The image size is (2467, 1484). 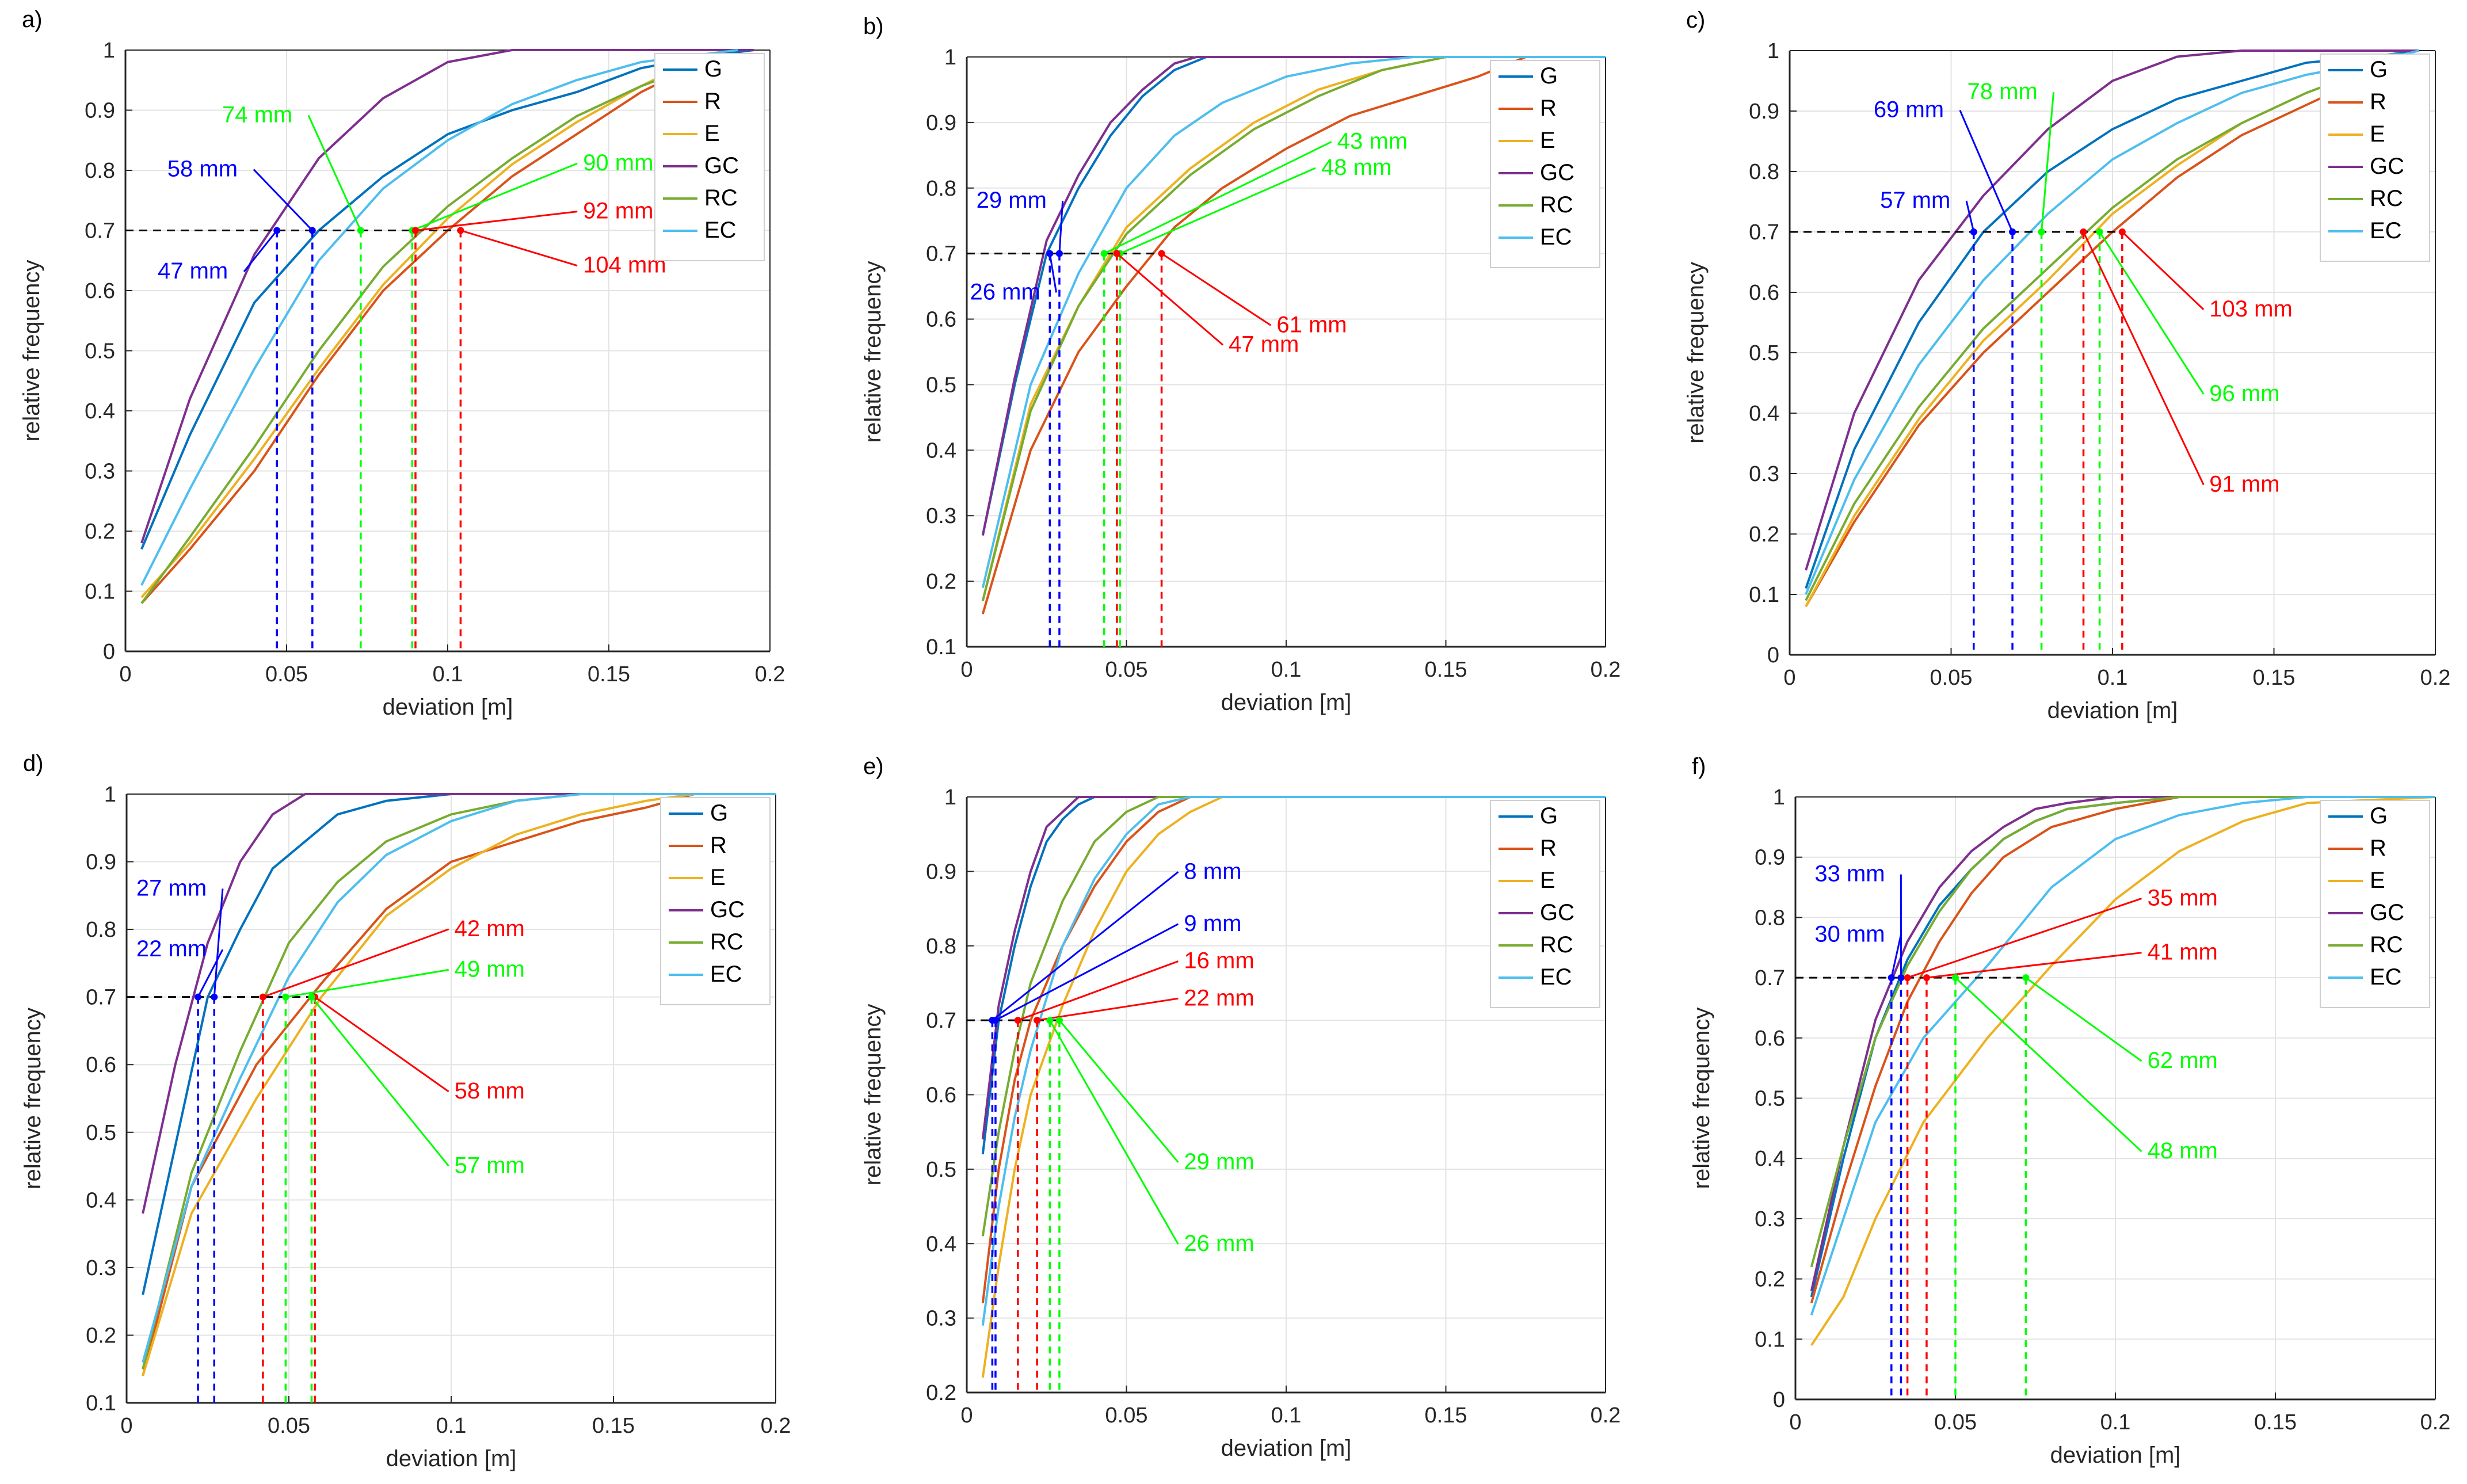 What do you see at coordinates (1219, 961) in the screenshot?
I see `annotation-label: 16 mm` at bounding box center [1219, 961].